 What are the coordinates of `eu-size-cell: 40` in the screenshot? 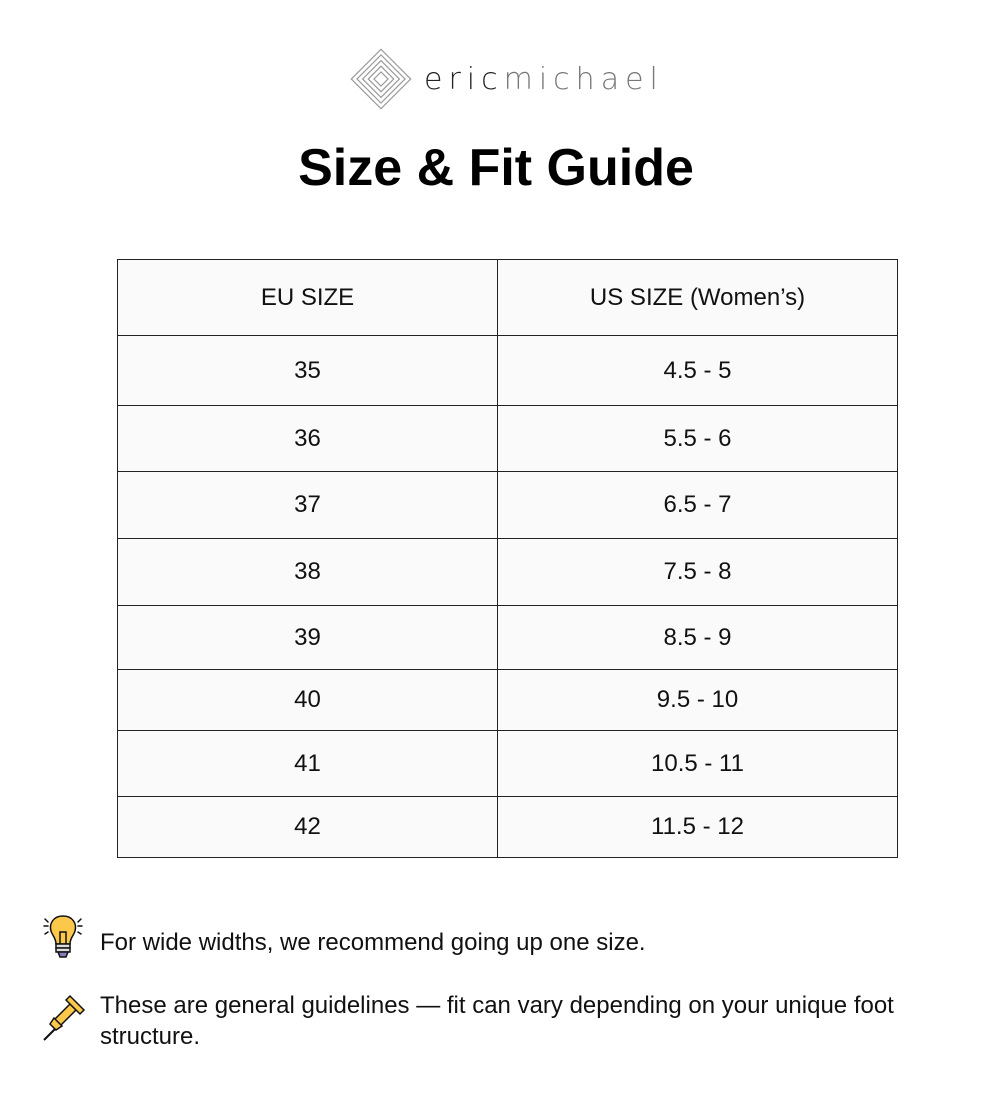 It's located at (307, 700).